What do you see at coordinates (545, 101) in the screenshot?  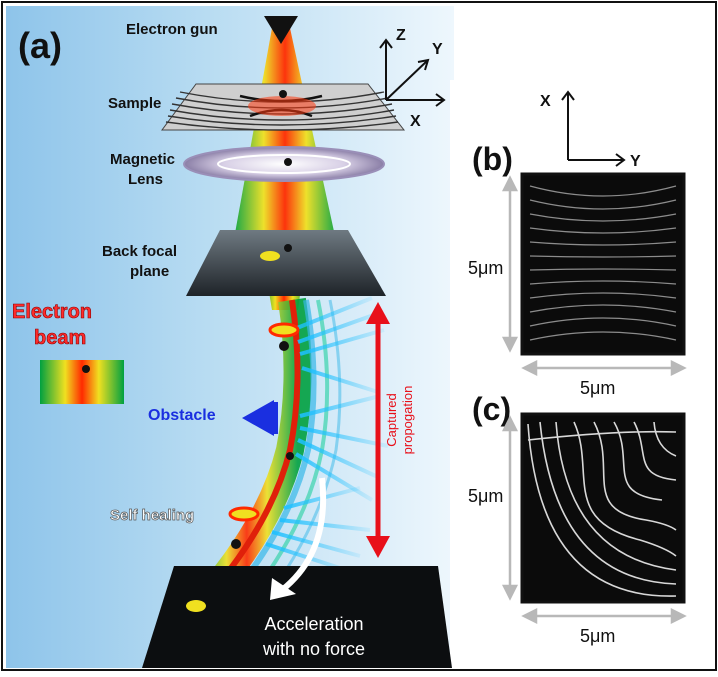 I see `axis2d-x-label: X` at bounding box center [545, 101].